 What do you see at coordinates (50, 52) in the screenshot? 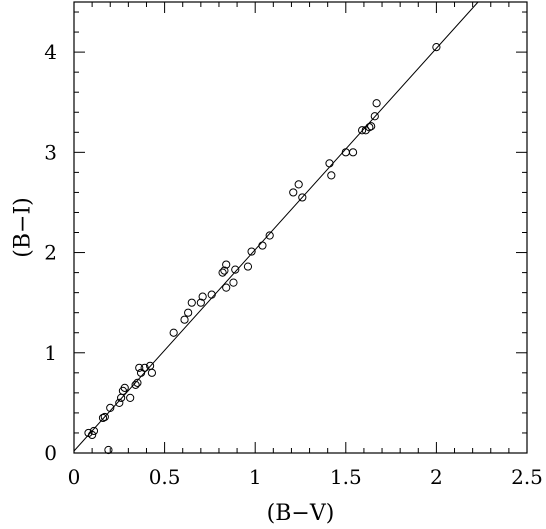
I see `y-tick-label: 4` at bounding box center [50, 52].